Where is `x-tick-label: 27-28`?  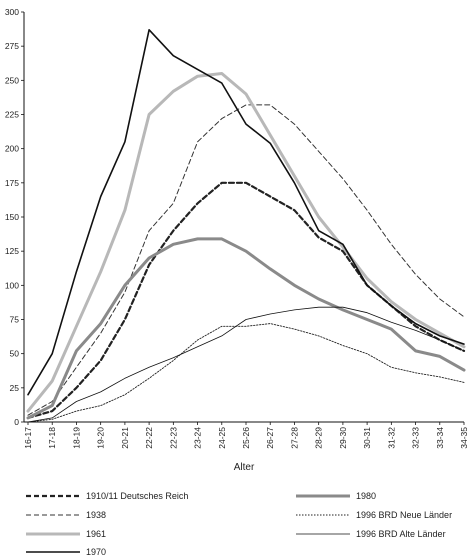
x-tick-label: 27-28 is located at coordinates (294, 438).